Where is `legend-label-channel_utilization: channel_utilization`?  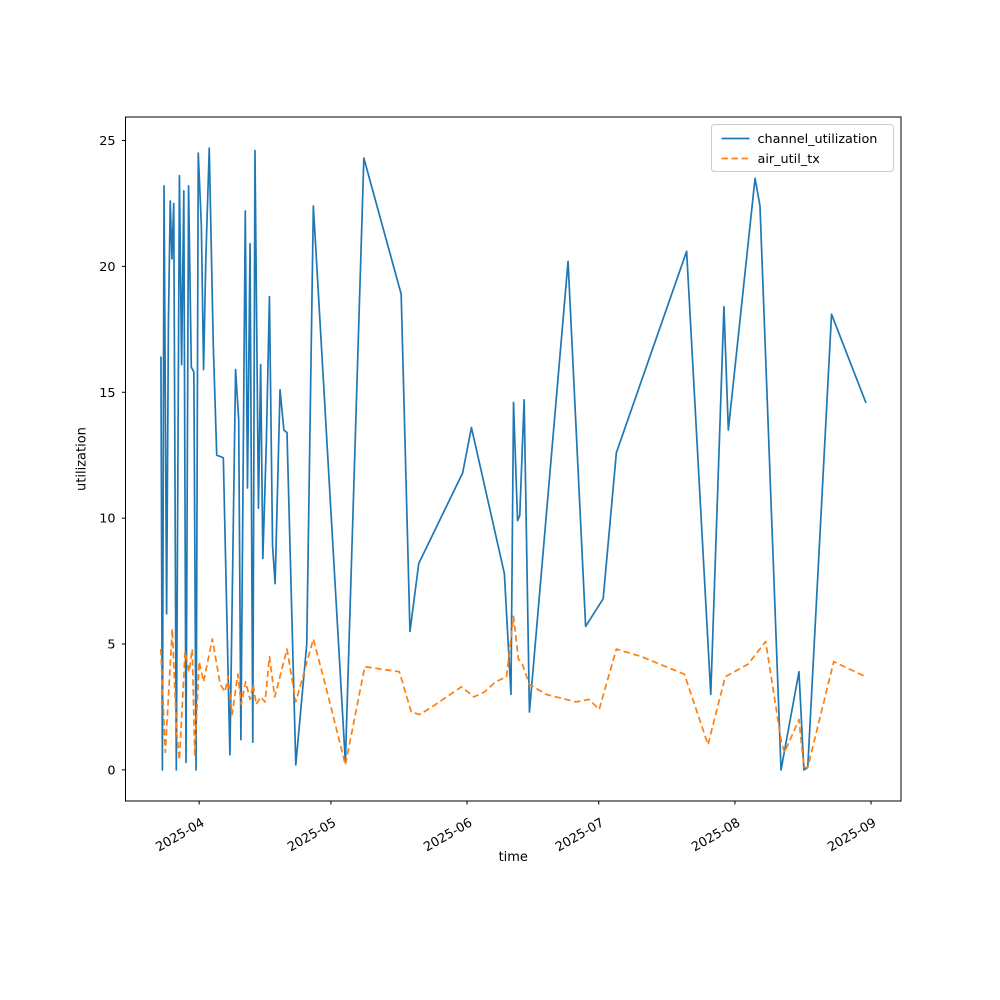 legend-label-channel_utilization: channel_utilization is located at coordinates (818, 139).